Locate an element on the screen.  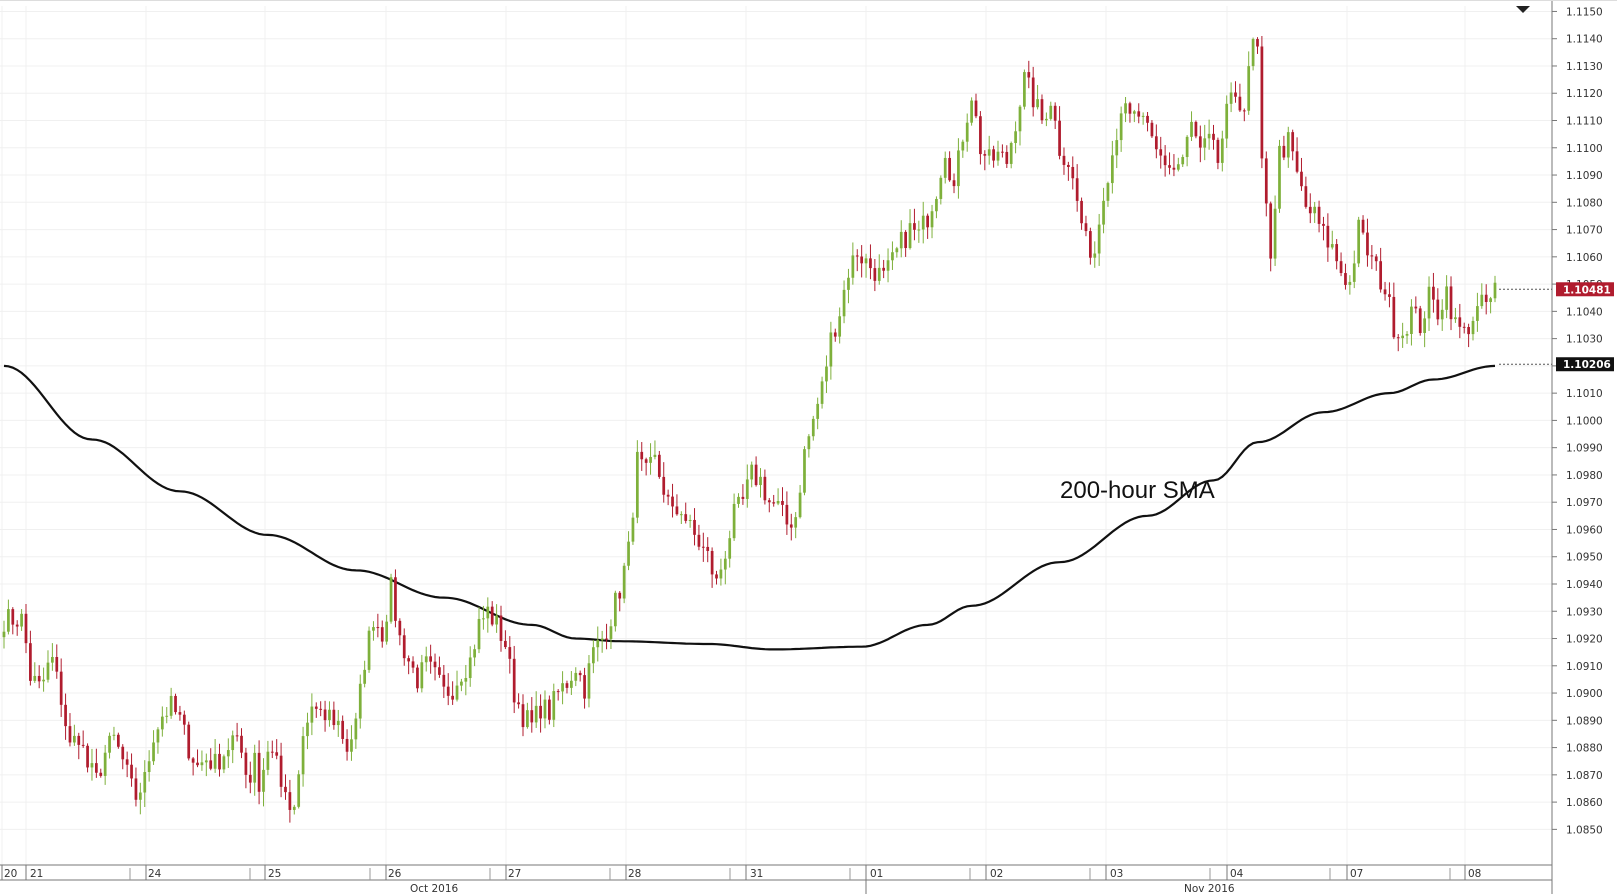
x-day-label: 28 is located at coordinates (634, 874).